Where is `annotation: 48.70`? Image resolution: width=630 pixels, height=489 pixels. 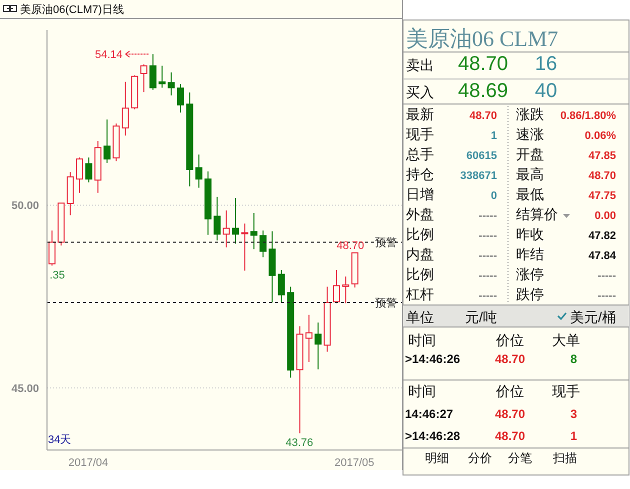 annotation: 48.70 is located at coordinates (350, 246).